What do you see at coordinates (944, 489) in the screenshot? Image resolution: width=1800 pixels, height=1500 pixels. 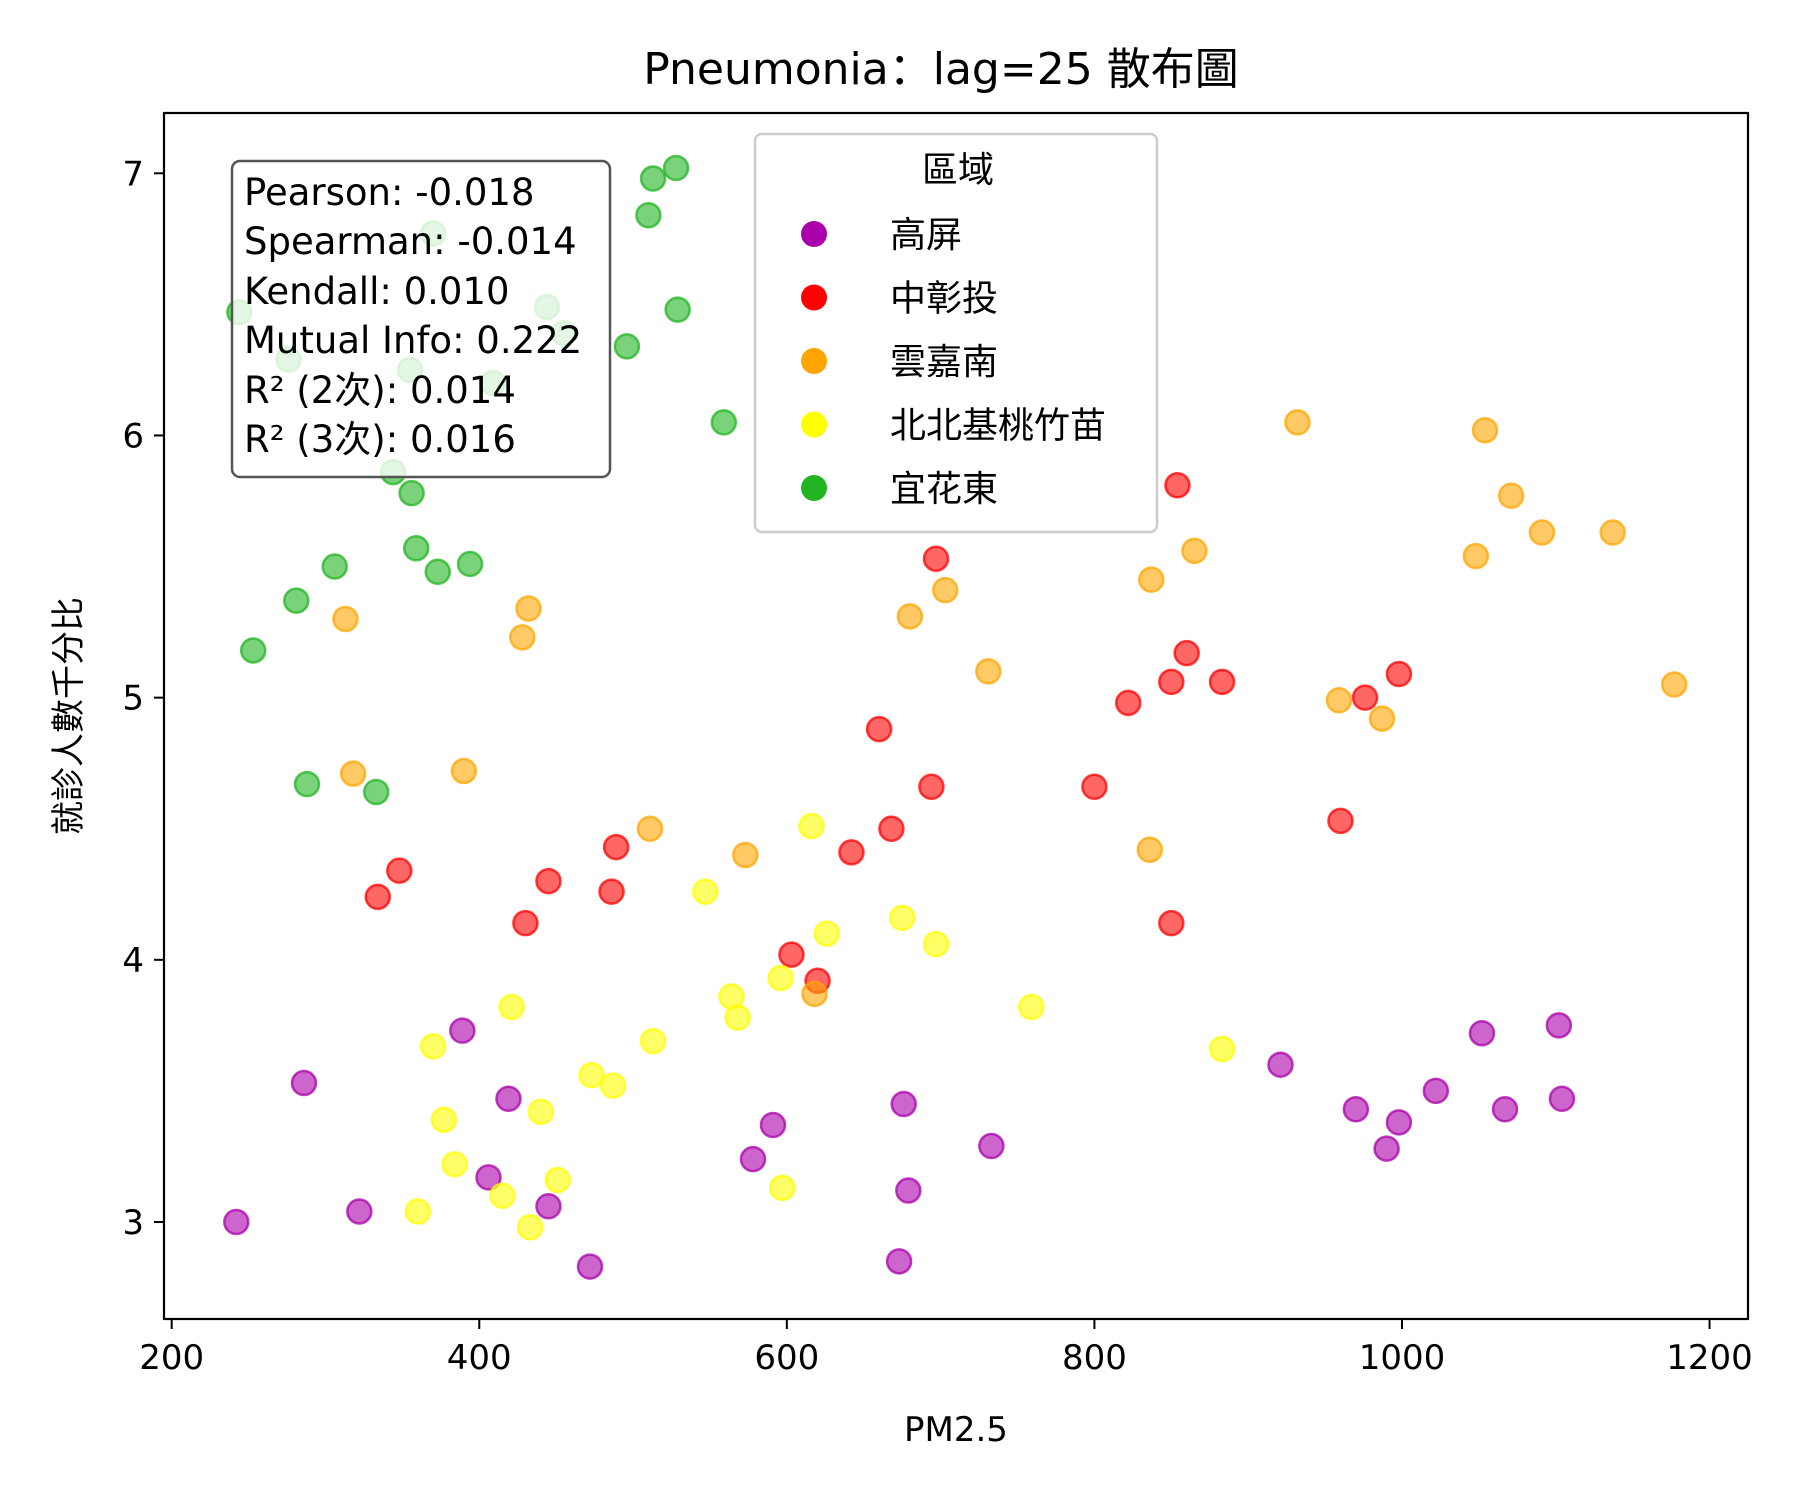 I see `legend-label: 宜花東` at bounding box center [944, 489].